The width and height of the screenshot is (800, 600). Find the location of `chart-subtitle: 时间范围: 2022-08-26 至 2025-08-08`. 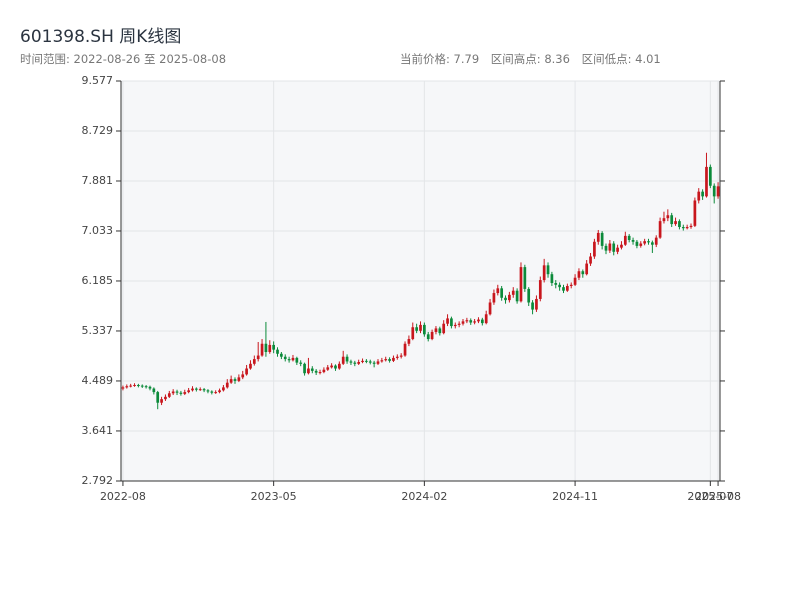

chart-subtitle: 时间范围: 2022-08-26 至 2025-08-08 is located at coordinates (123, 59).